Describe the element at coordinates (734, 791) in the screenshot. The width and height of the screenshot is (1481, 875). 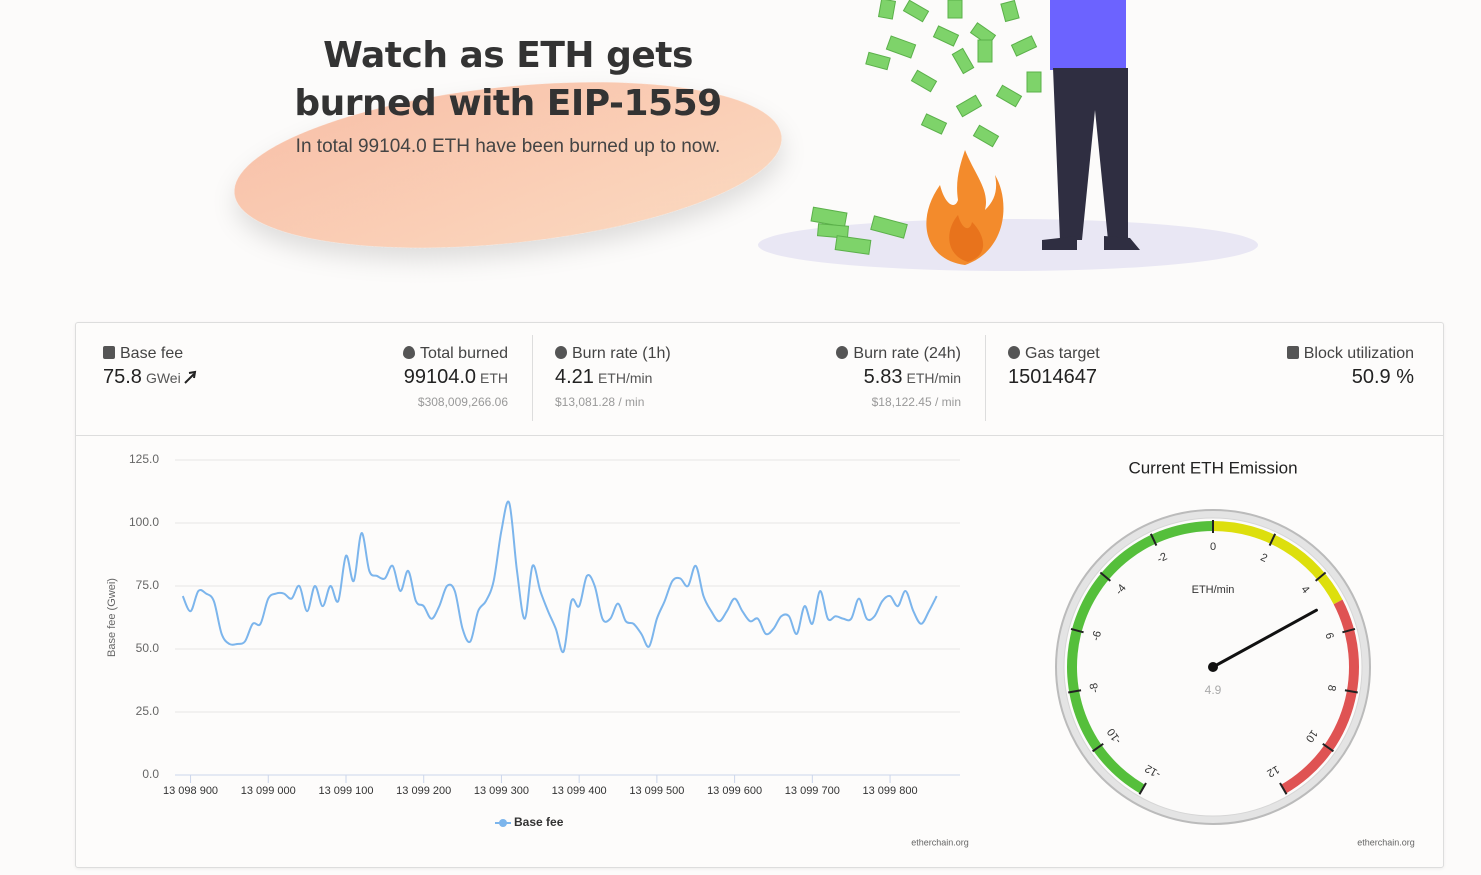
I see `x-tick-label: 13 099 600` at that location.